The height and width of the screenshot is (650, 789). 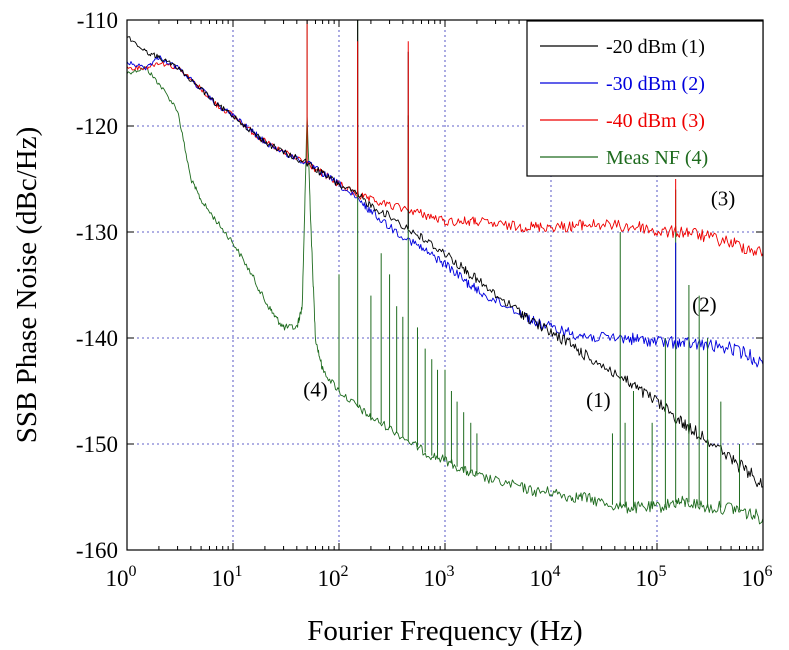 What do you see at coordinates (97, 285) in the screenshot?
I see `y-tick-labels: -110 -120 -130 -140 -150 -160` at bounding box center [97, 285].